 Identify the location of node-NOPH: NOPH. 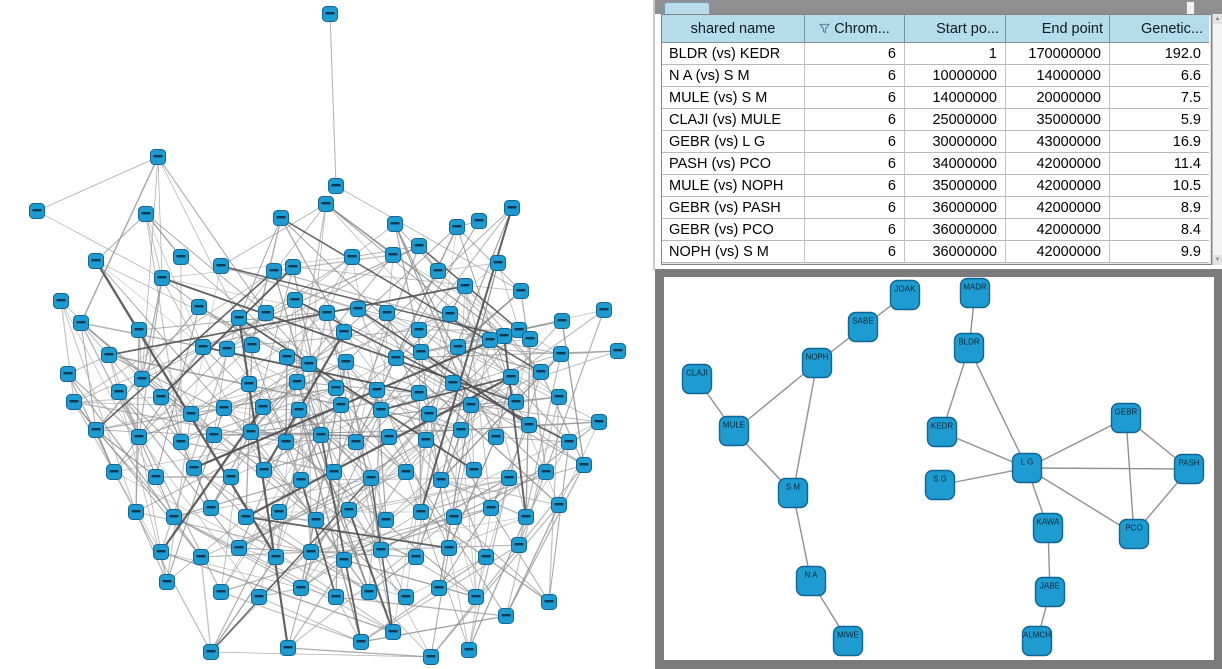
(817, 363).